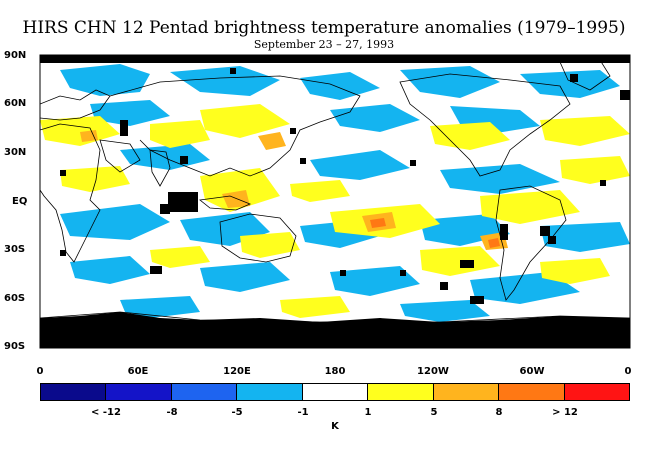 This screenshot has width=648, height=468. Describe the element at coordinates (15, 55) in the screenshot. I see `lat-label-90n: 90N` at that location.